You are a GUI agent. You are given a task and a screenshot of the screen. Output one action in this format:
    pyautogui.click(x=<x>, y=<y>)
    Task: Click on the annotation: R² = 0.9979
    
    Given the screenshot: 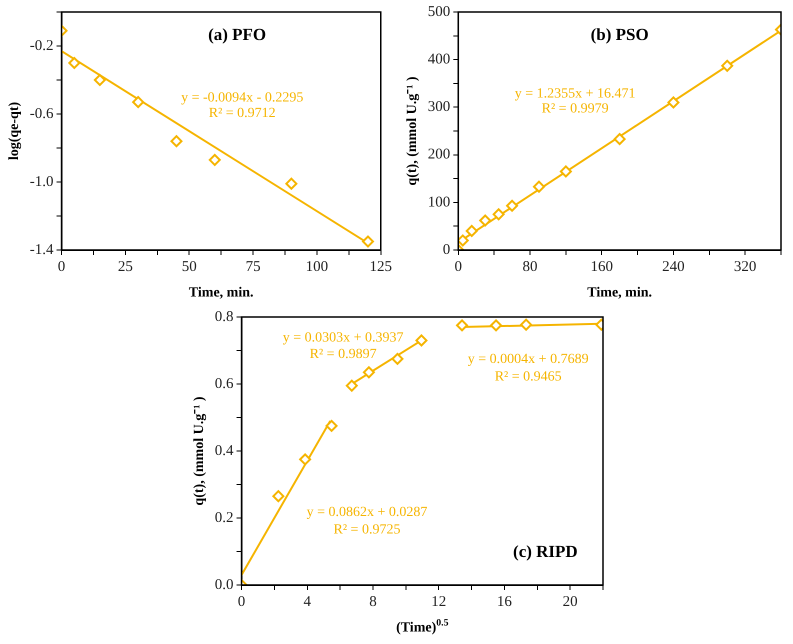 What is the action you would take?
    pyautogui.click(x=575, y=109)
    